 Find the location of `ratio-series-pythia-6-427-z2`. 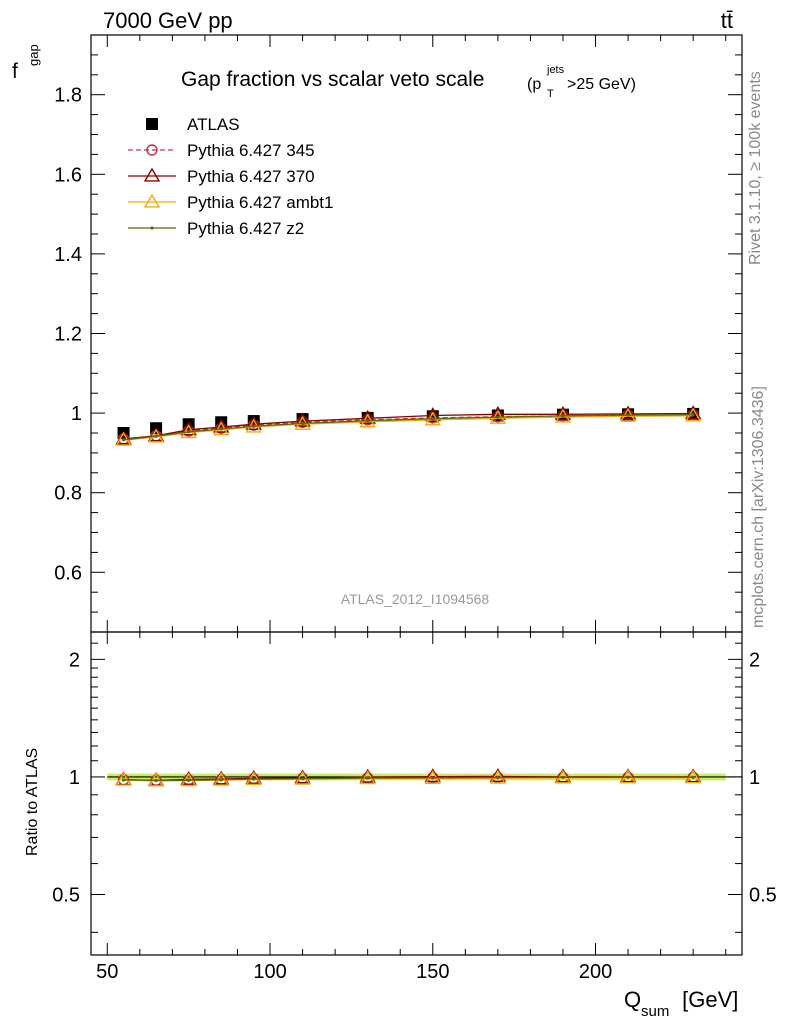

ratio-series-pythia-6-427-z2 is located at coordinates (408, 779).